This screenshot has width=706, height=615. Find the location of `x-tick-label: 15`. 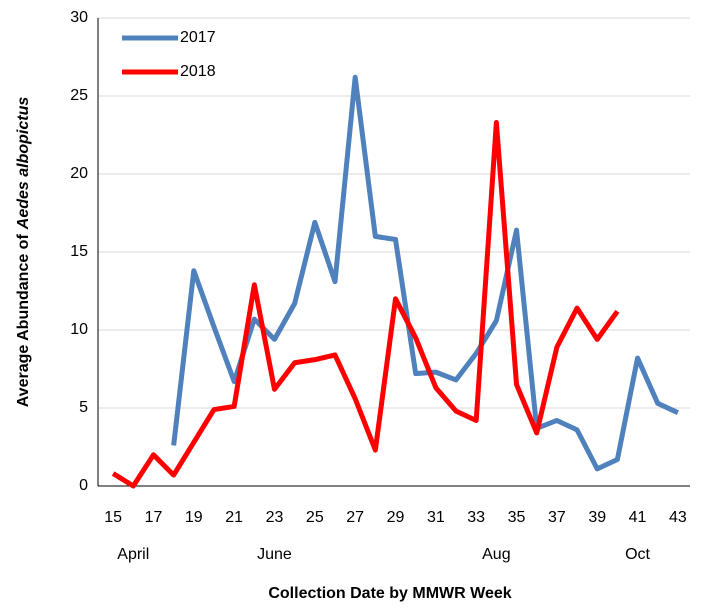

x-tick-label: 15 is located at coordinates (113, 517).